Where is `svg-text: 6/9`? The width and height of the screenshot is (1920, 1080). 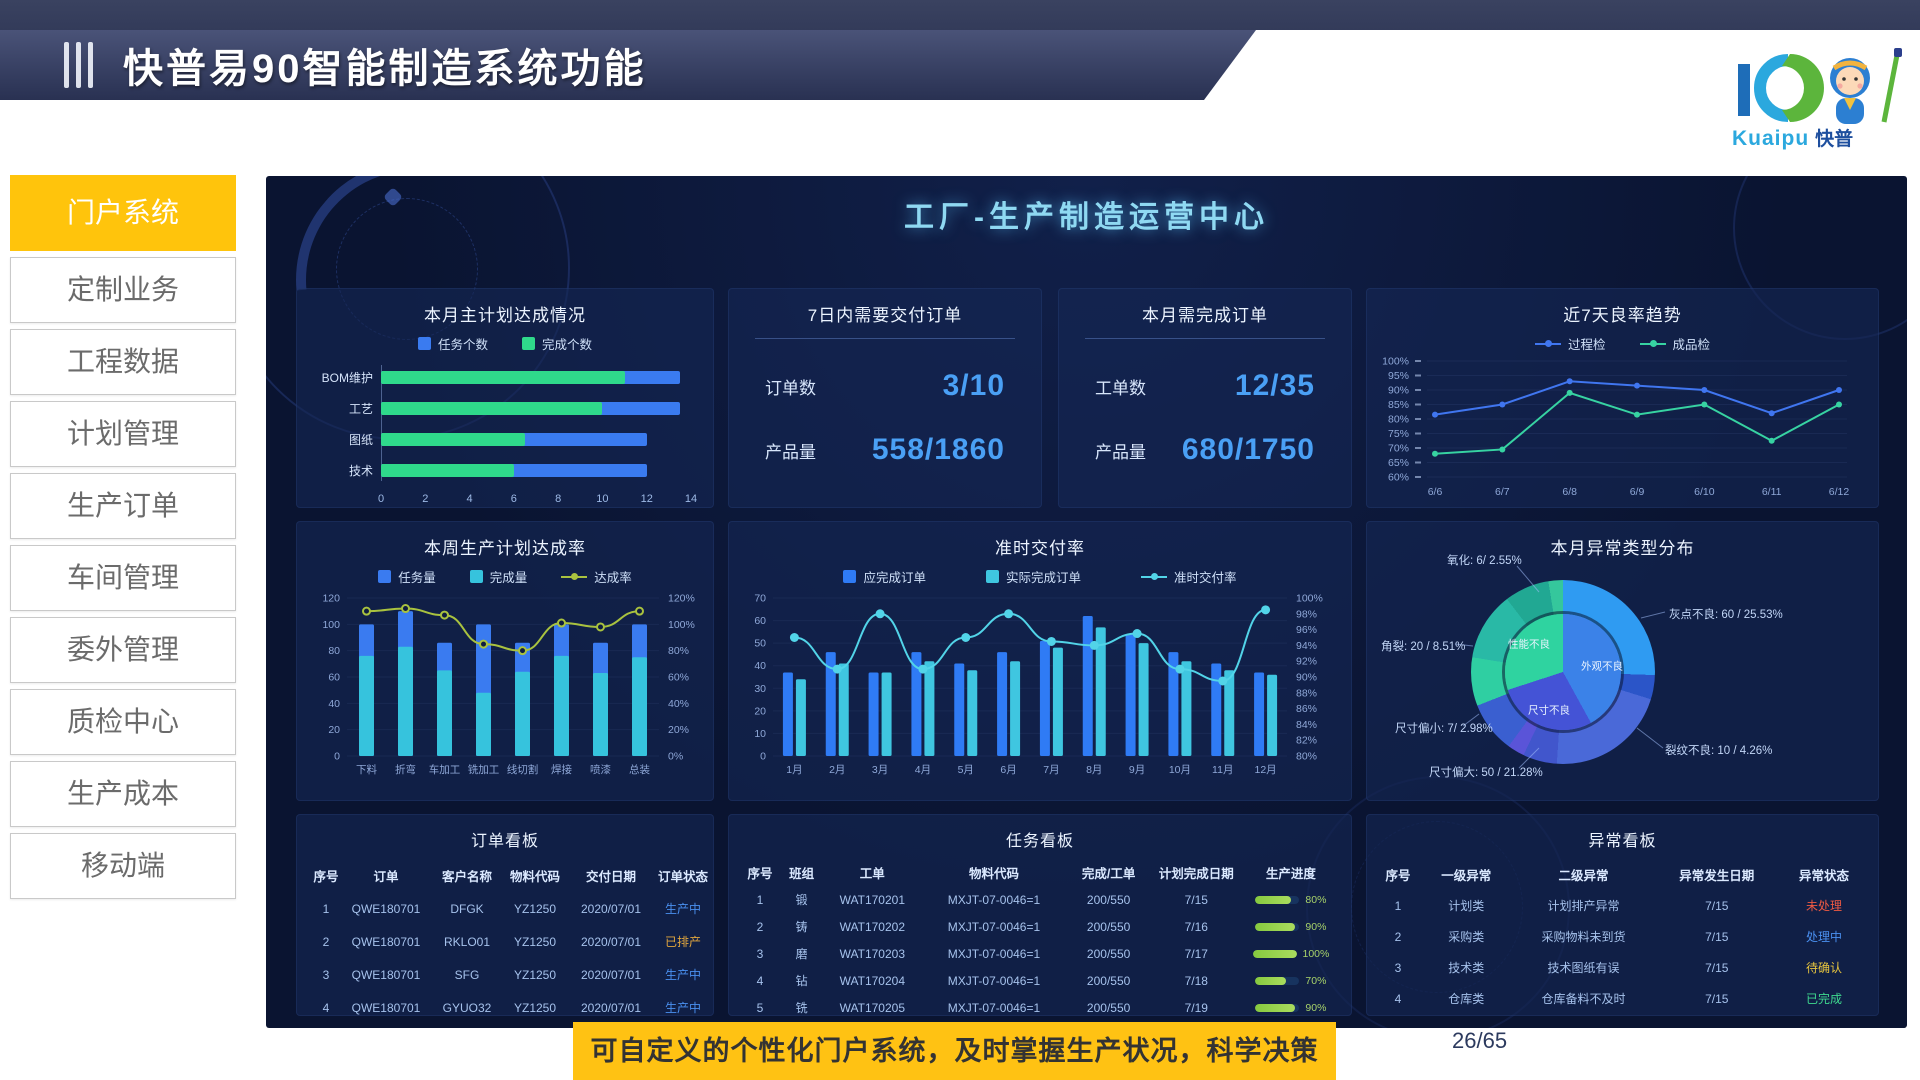 svg-text: 6/9 is located at coordinates (1637, 492).